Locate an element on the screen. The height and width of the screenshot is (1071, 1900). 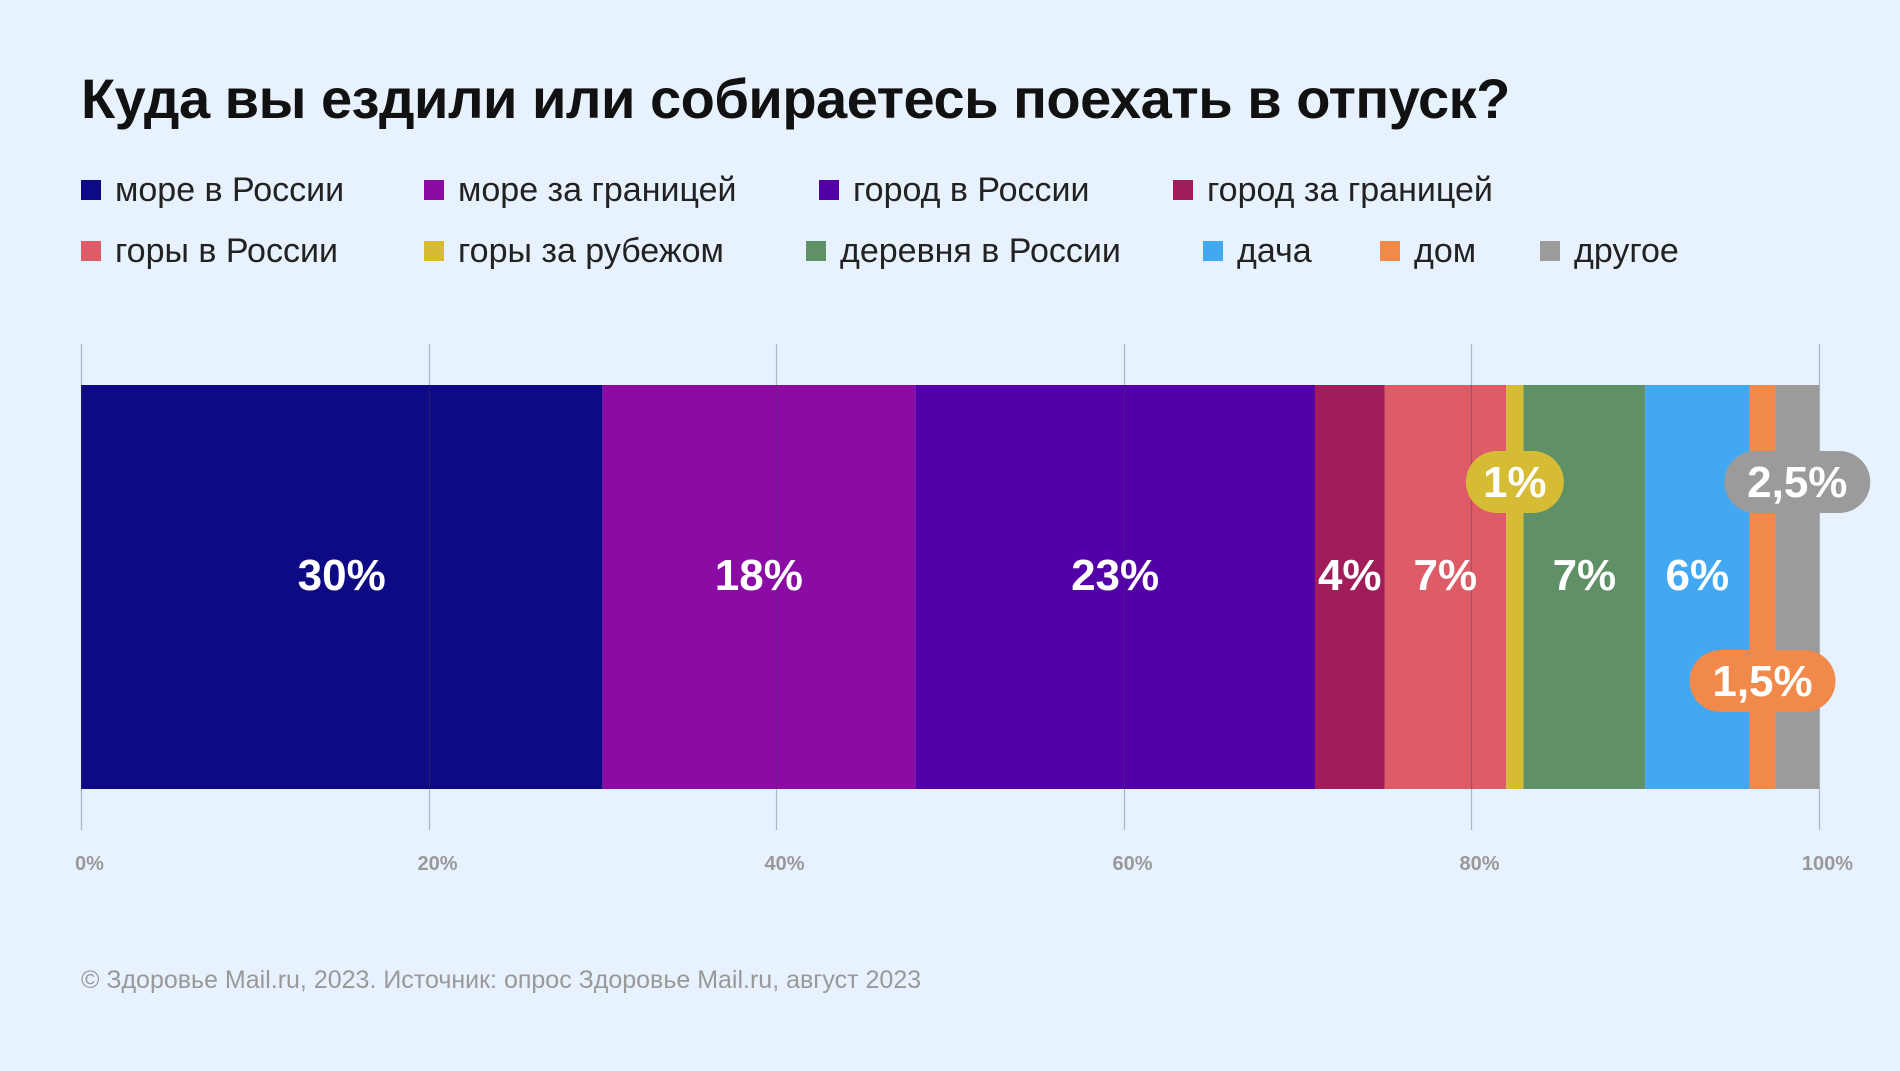
legend-item: город в России is located at coordinates (954, 190).